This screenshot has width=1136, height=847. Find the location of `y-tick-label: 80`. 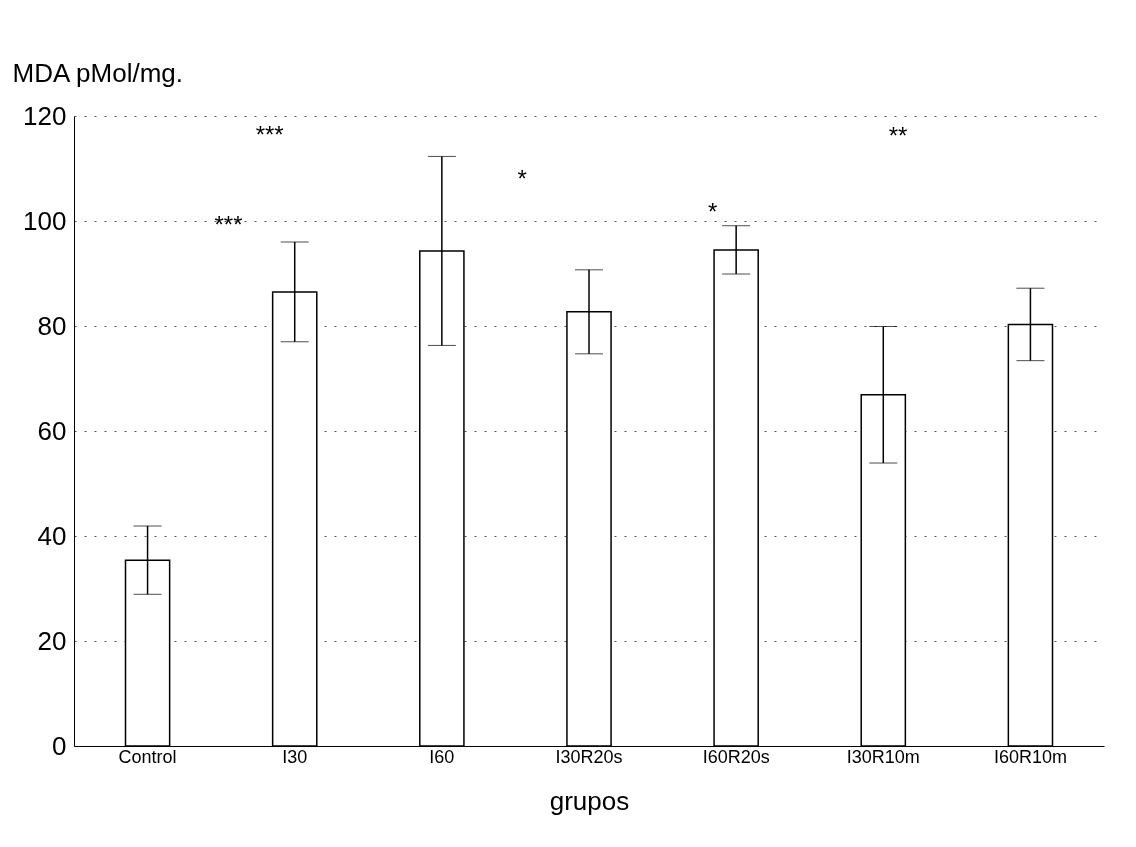

y-tick-label: 80 is located at coordinates (52, 325).